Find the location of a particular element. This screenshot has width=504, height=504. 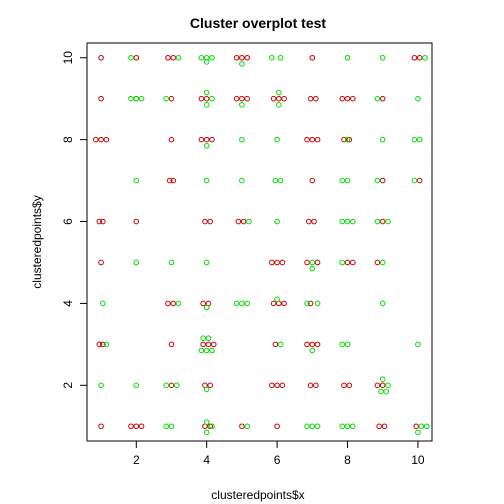

x-tick-label: 2 is located at coordinates (136, 460).